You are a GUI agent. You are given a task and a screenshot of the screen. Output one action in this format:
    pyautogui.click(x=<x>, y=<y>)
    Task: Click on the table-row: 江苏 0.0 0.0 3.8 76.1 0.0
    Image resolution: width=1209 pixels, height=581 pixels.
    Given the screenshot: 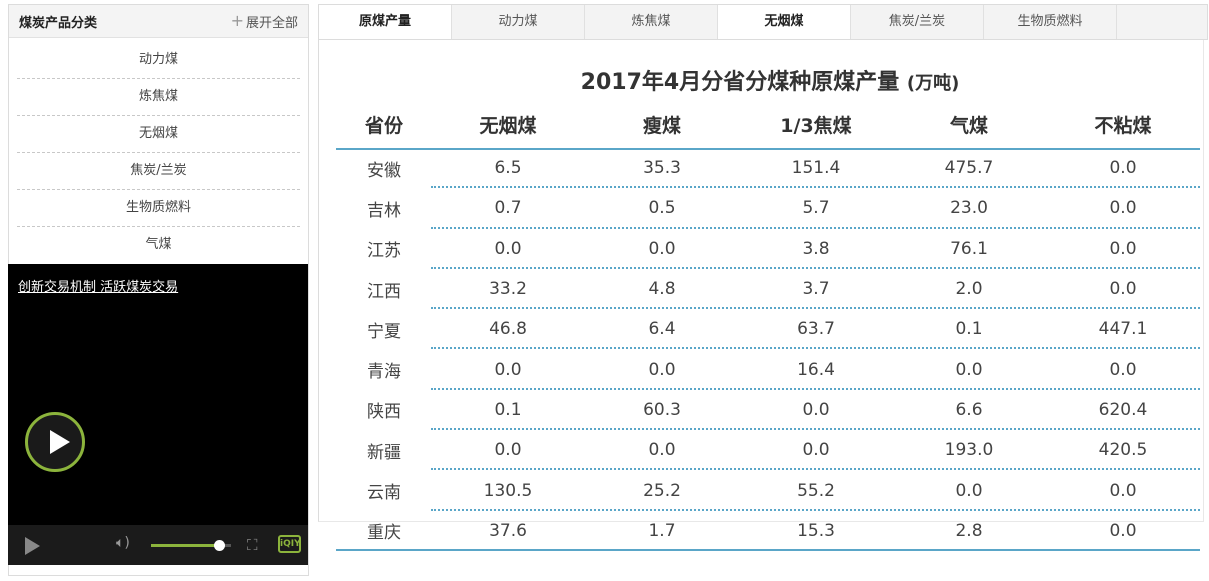 What is the action you would take?
    pyautogui.click(x=768, y=249)
    